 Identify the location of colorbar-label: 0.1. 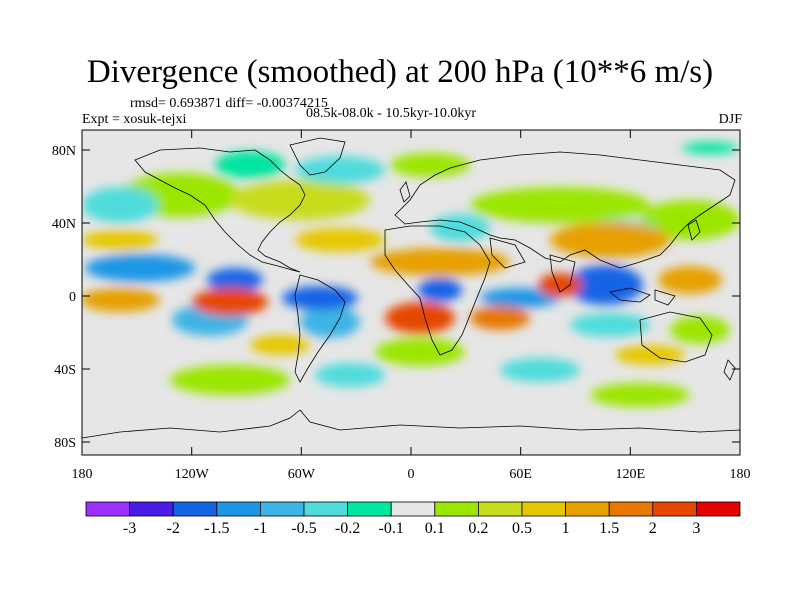
(435, 528).